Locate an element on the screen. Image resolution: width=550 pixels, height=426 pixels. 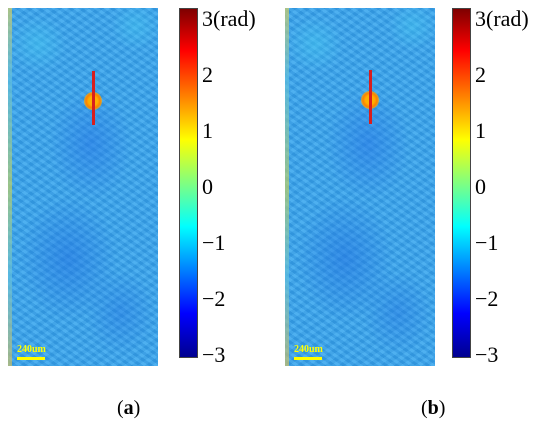
panel-label: (b) is located at coordinates (433, 408).